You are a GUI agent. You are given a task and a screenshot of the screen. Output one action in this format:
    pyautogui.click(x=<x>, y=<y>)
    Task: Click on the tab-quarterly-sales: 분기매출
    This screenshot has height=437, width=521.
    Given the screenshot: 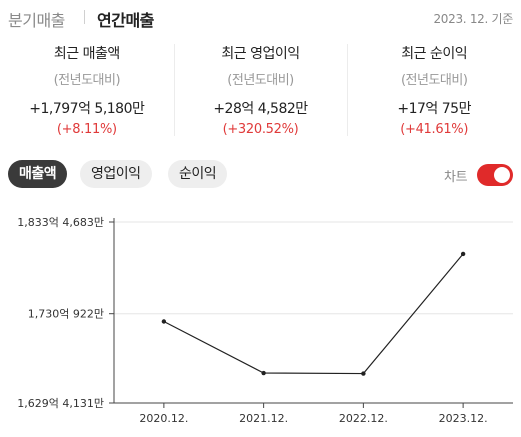 What is the action you would take?
    pyautogui.click(x=36, y=20)
    